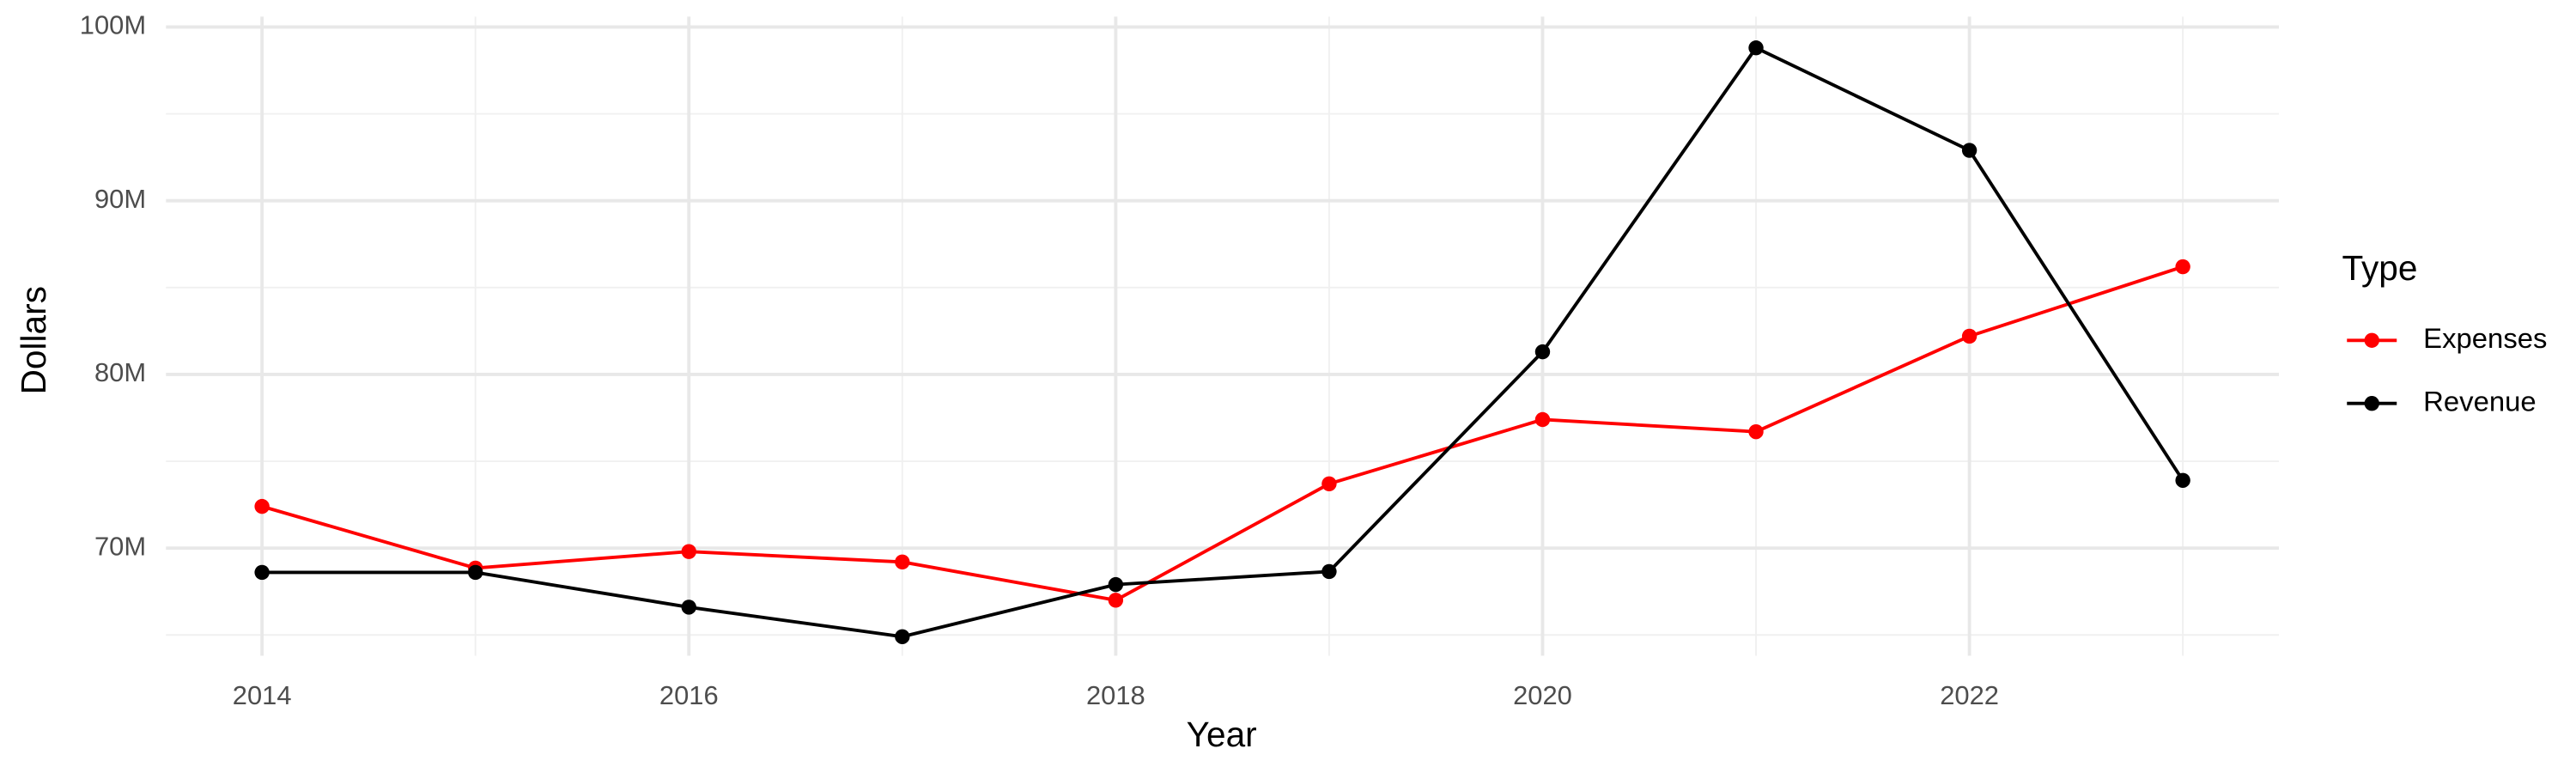 This screenshot has height=773, width=2576. Describe the element at coordinates (689, 695) in the screenshot. I see `x-tick-label: 2016` at that location.